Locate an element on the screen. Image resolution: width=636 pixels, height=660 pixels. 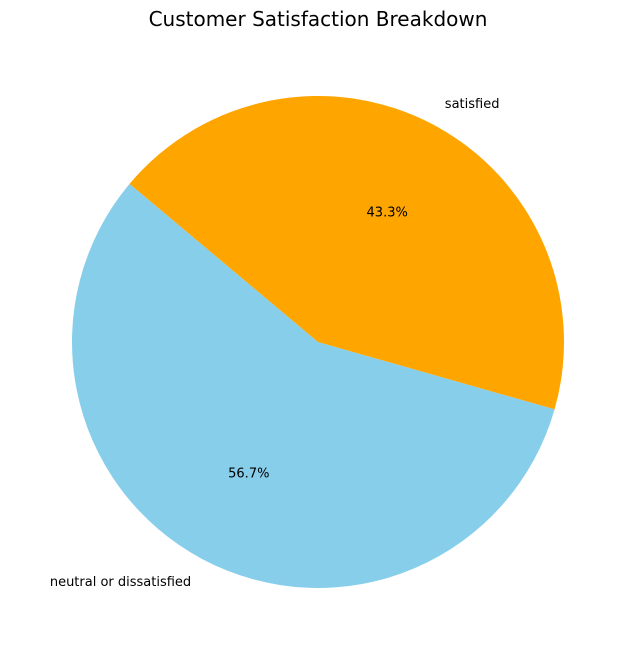
slice-percent-label: 43.3% is located at coordinates (387, 213).